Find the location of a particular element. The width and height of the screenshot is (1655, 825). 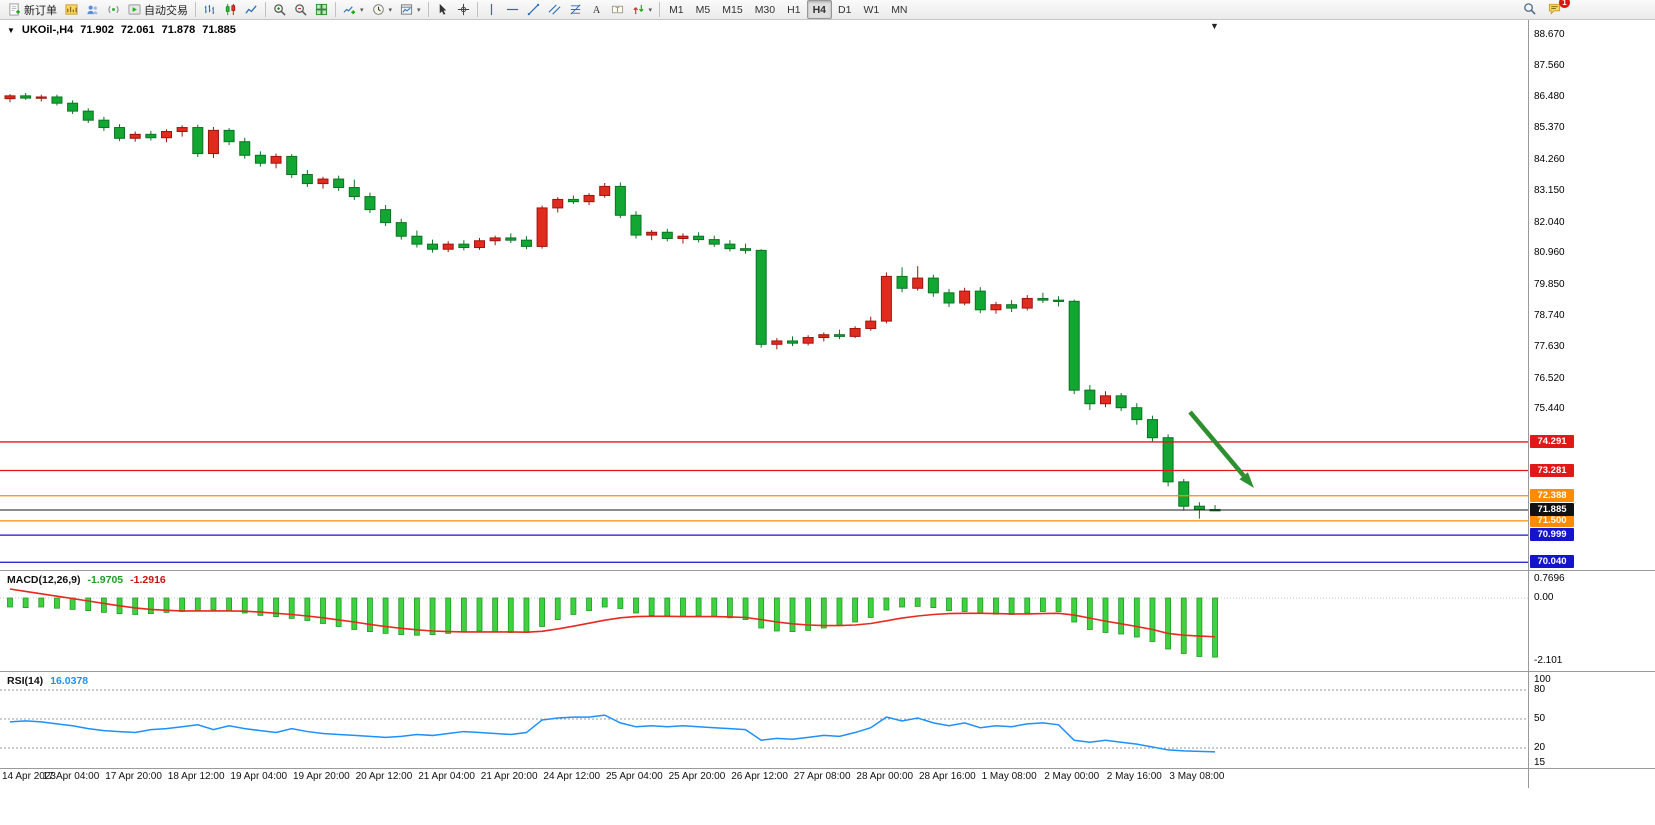

timeframe-W1: W1 is located at coordinates (871, 9).